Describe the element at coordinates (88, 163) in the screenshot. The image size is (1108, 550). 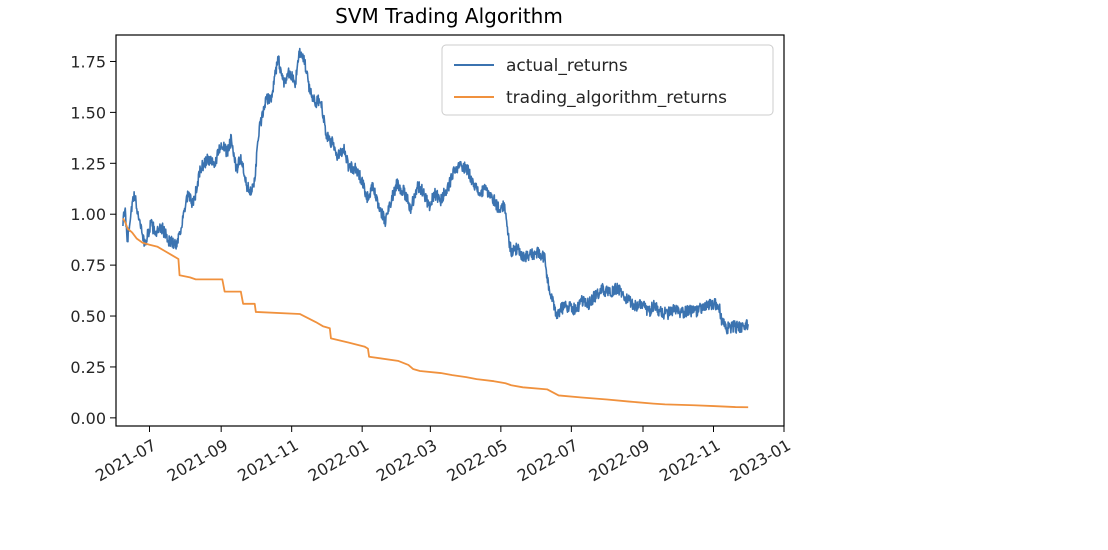
I see `y-tick-label: 1.25` at that location.